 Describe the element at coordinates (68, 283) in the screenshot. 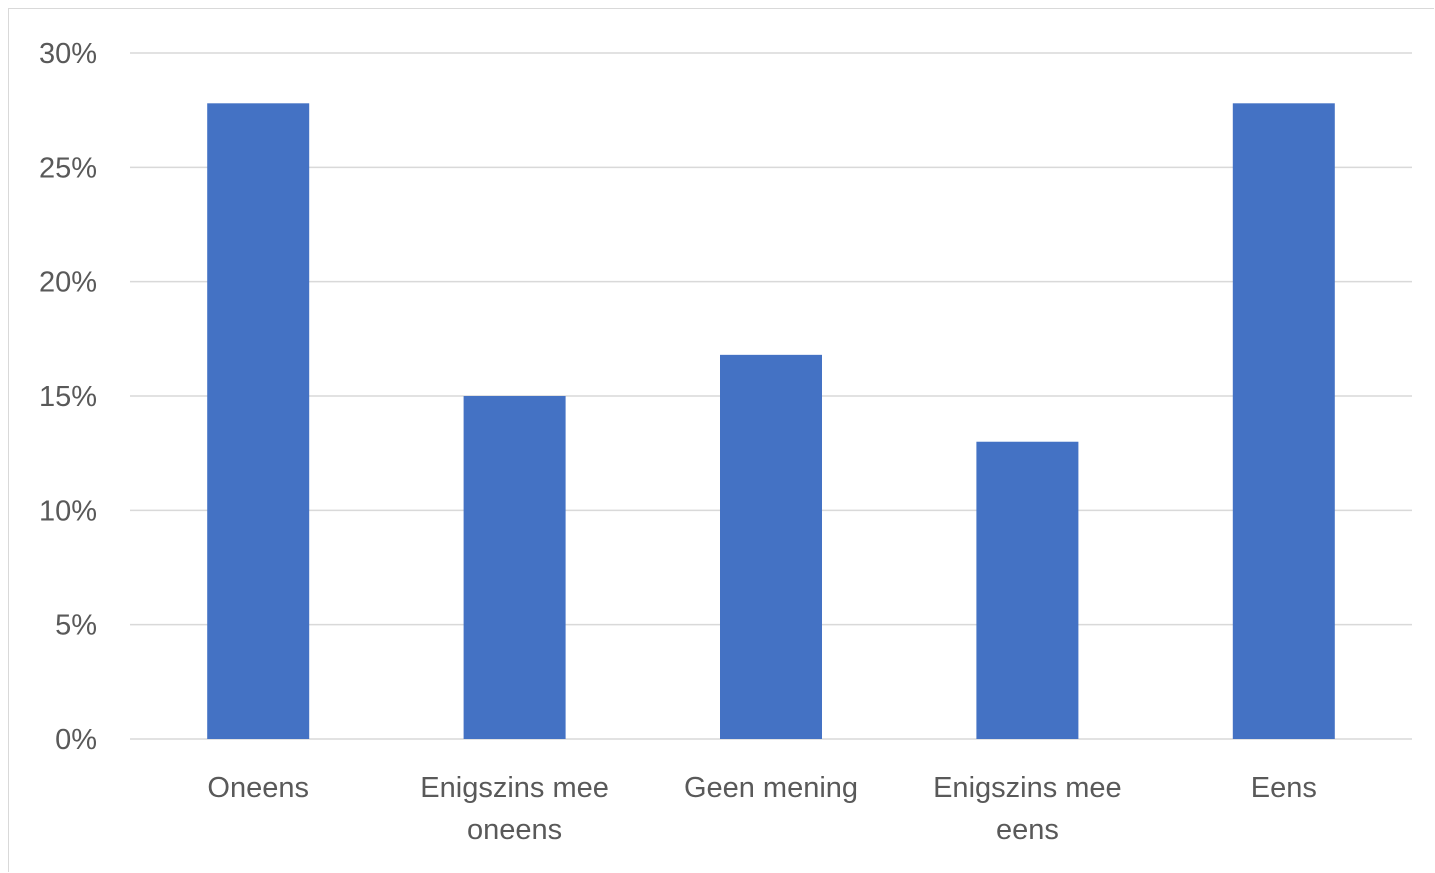

I see `y-tick-label: 20%` at that location.